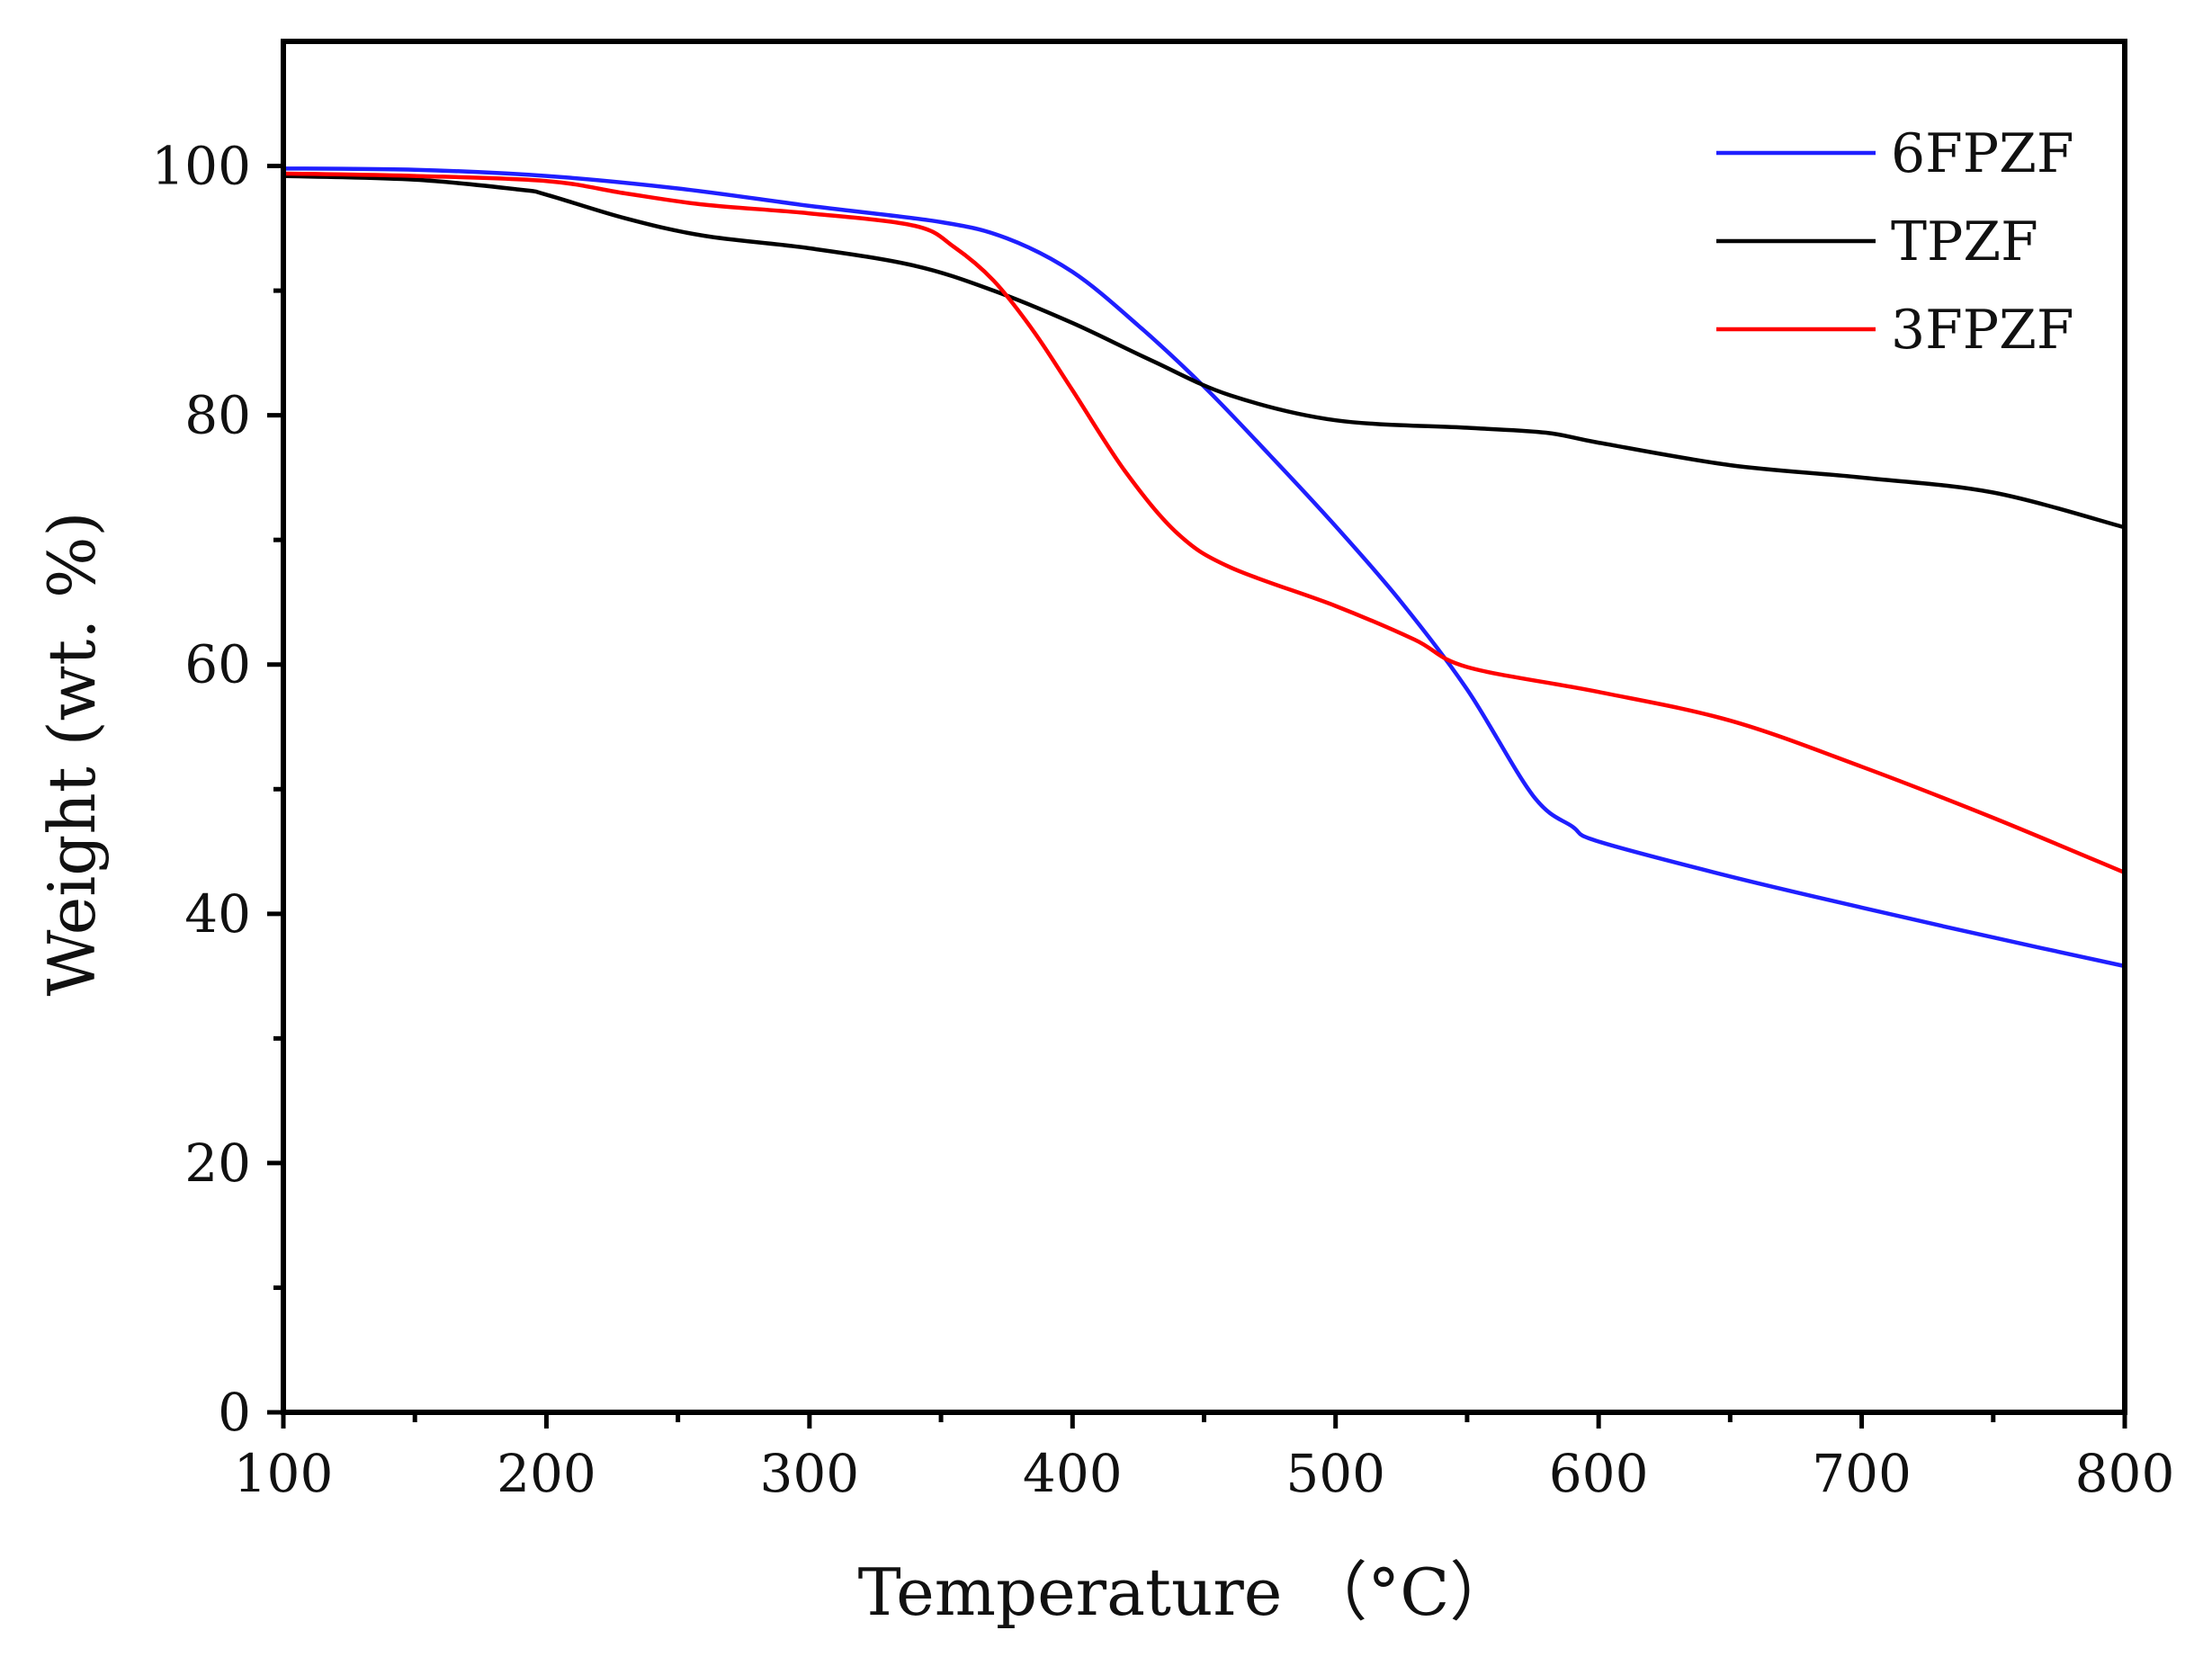 This screenshot has height=1666, width=2212. Describe the element at coordinates (546, 1474) in the screenshot. I see `x-tick-label: 200` at that location.